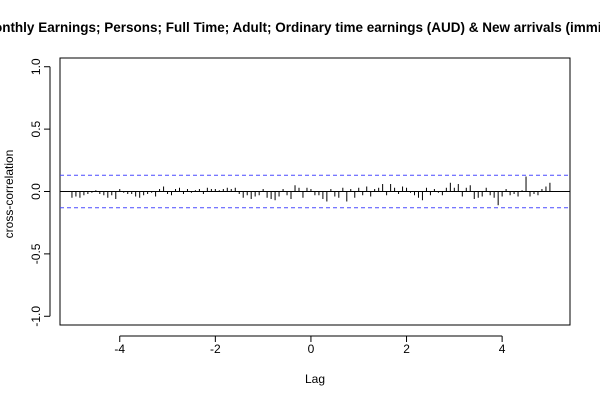 This screenshot has height=400, width=600. Describe the element at coordinates (502, 349) in the screenshot. I see `x-tick-label: 4` at that location.